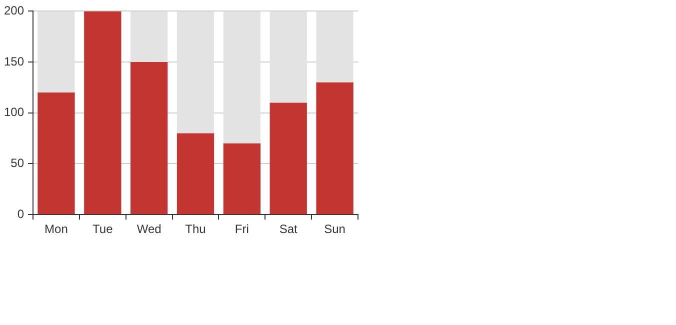 The width and height of the screenshot is (676, 325). Describe the element at coordinates (288, 229) in the screenshot. I see `x-tick-label: Sat` at that location.